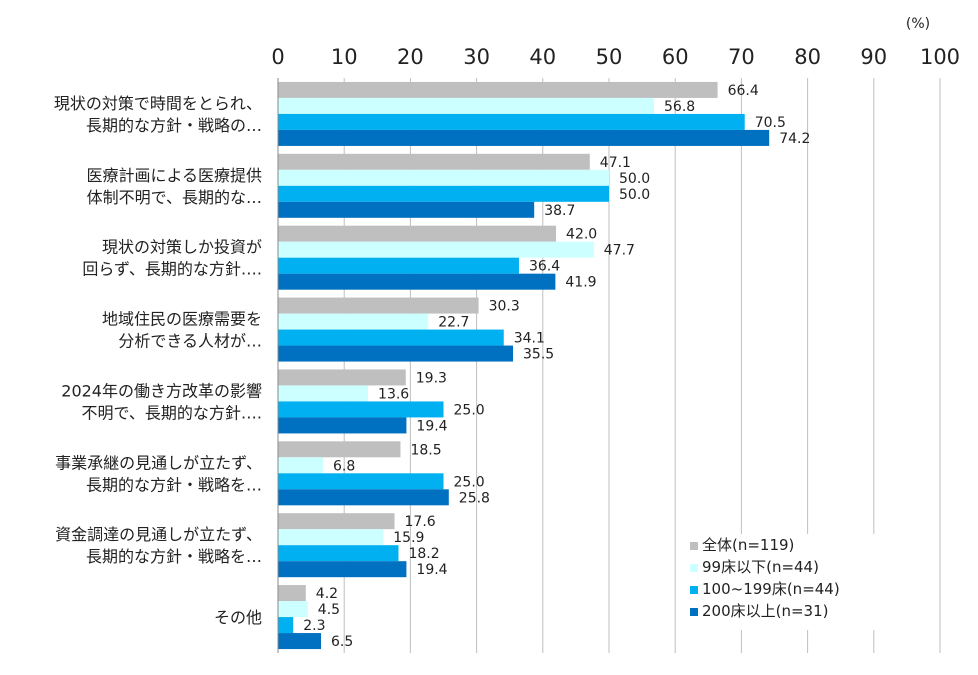  Describe the element at coordinates (542, 57) in the screenshot. I see `x-tick-label: 40` at that location.